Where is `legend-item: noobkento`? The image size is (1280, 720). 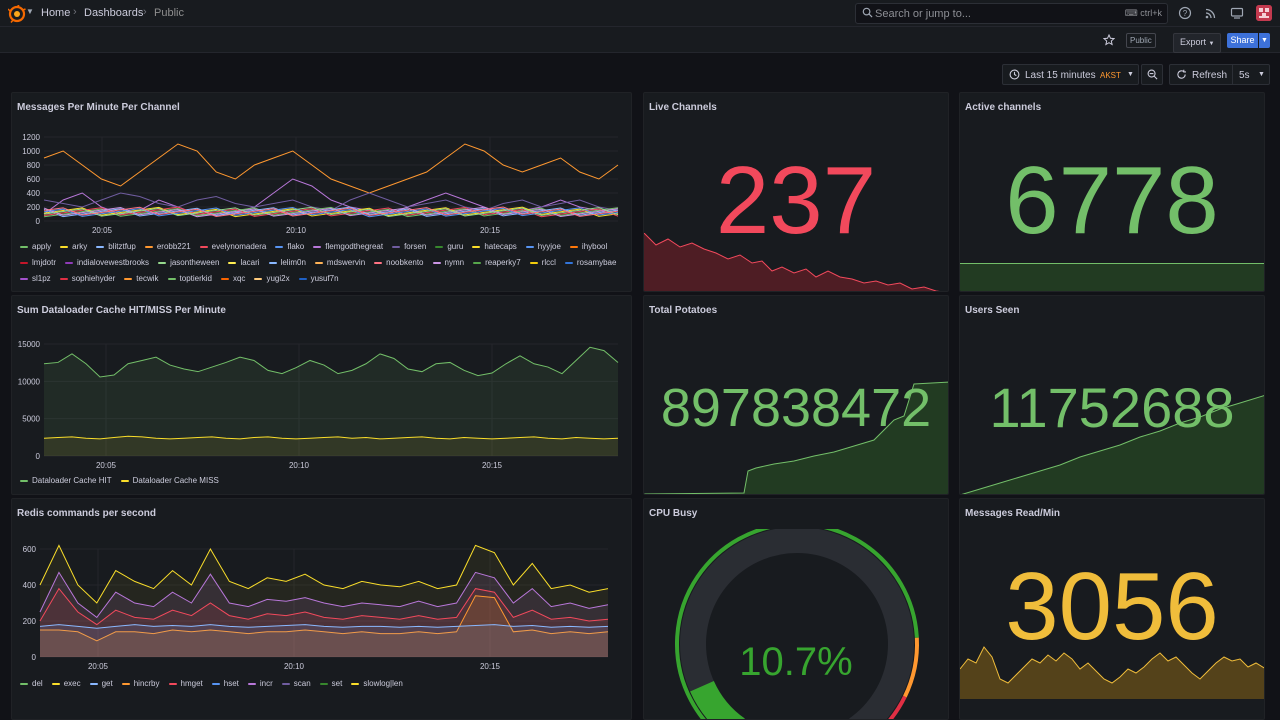
legend-item: noobkento is located at coordinates (399, 263).